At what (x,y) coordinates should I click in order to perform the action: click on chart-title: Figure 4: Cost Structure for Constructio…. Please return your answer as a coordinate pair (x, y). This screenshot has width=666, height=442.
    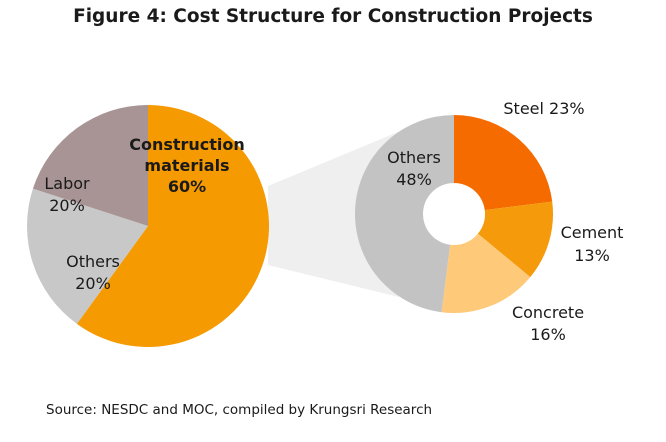
    Looking at the image, I should click on (333, 16).